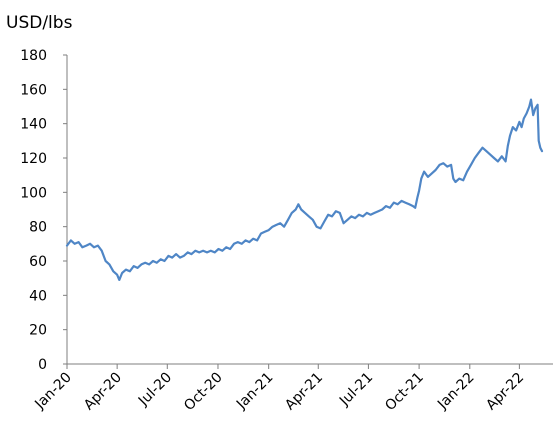  Describe the element at coordinates (155, 390) in the screenshot. I see `x-tick-label: Jul-20` at that location.